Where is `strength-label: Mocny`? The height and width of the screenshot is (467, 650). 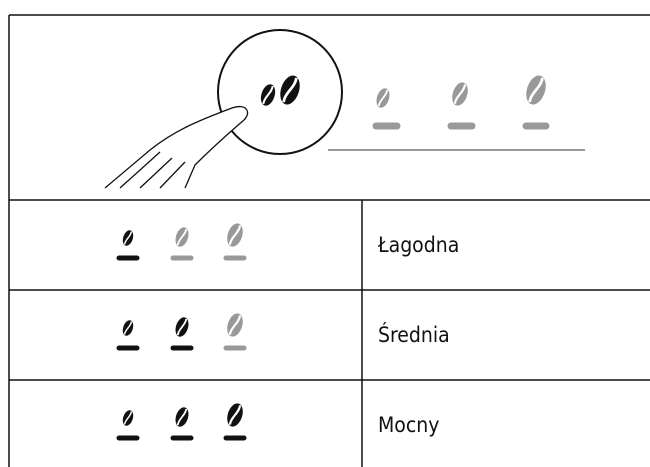 strength-label: Mocny is located at coordinates (408, 425).